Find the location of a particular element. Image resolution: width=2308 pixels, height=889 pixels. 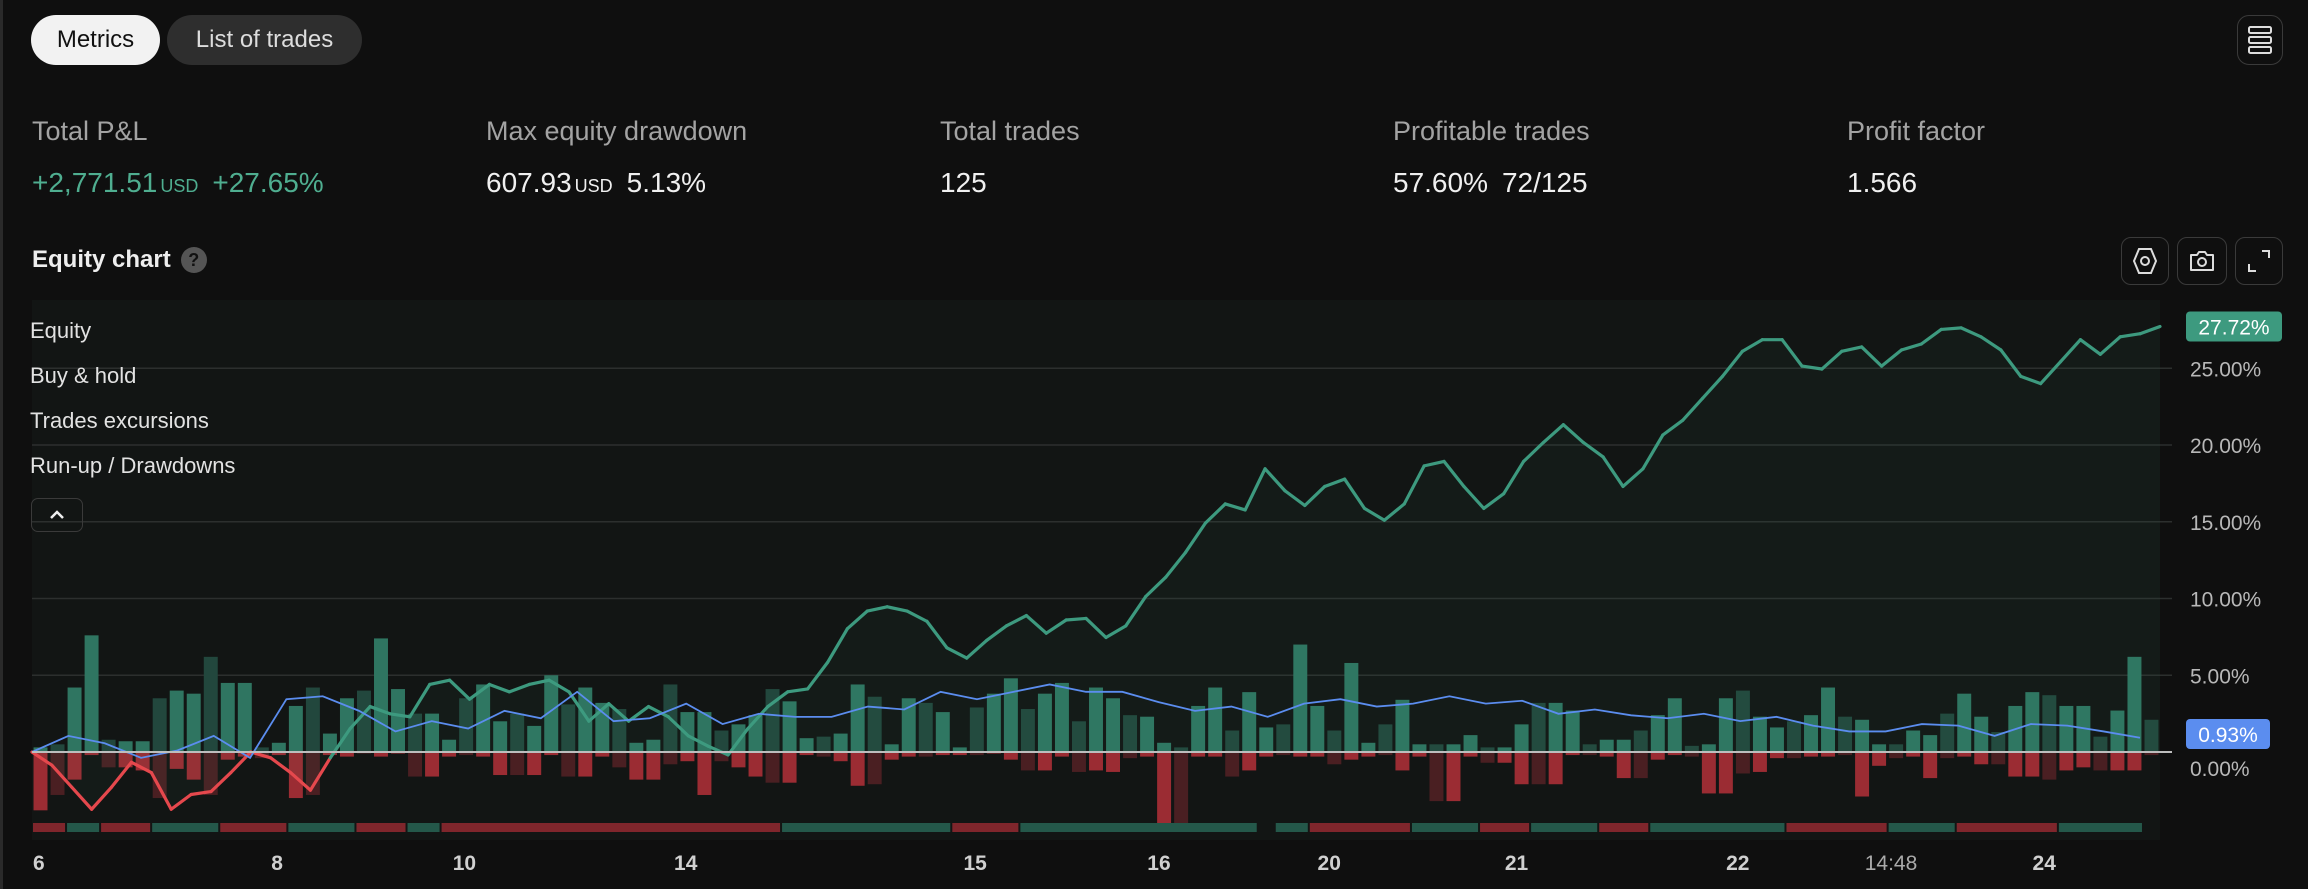

x-tick-label: 24 is located at coordinates (2045, 863).